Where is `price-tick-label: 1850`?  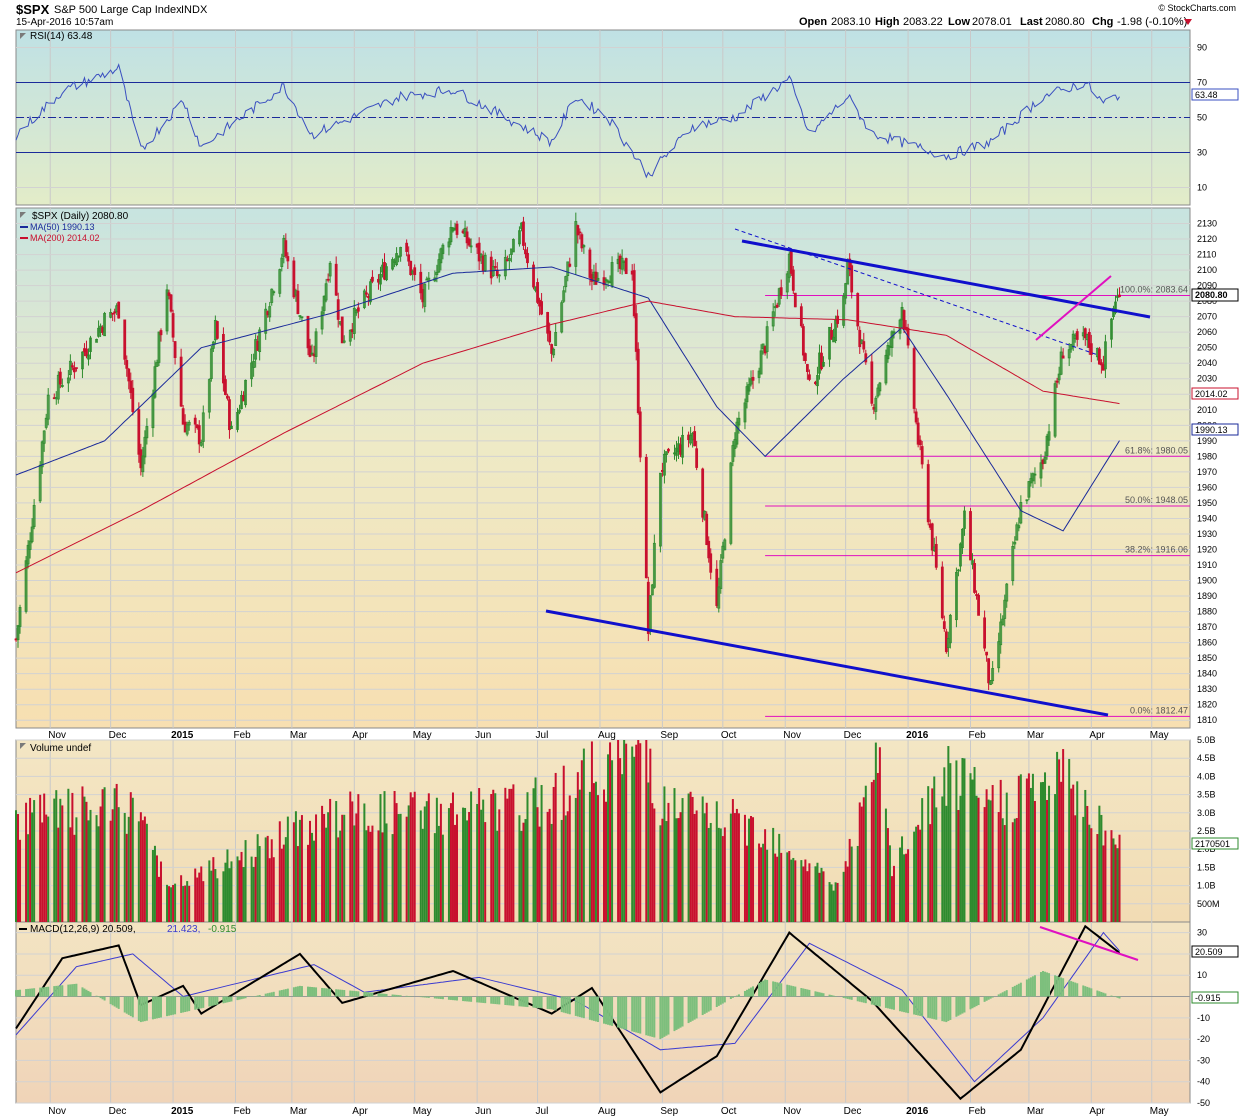
price-tick-label: 1850 is located at coordinates (1207, 658).